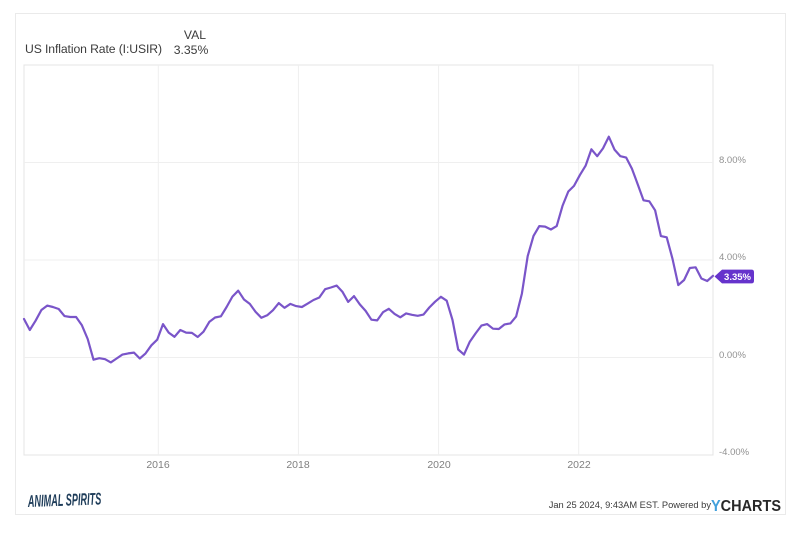  Describe the element at coordinates (737, 277) in the screenshot. I see `svg-text: 3.35%` at that location.